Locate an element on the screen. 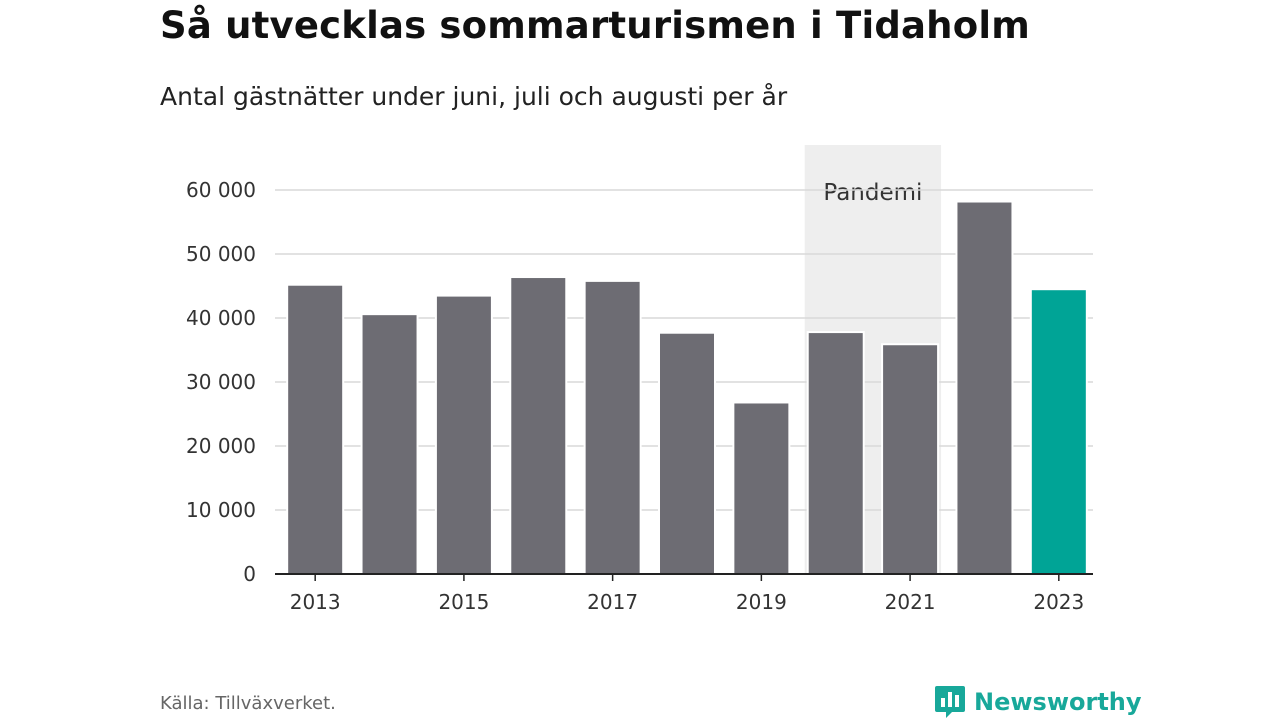 Image resolution: width=1280 pixels, height=720 pixels. bar-2014 is located at coordinates (389, 444).